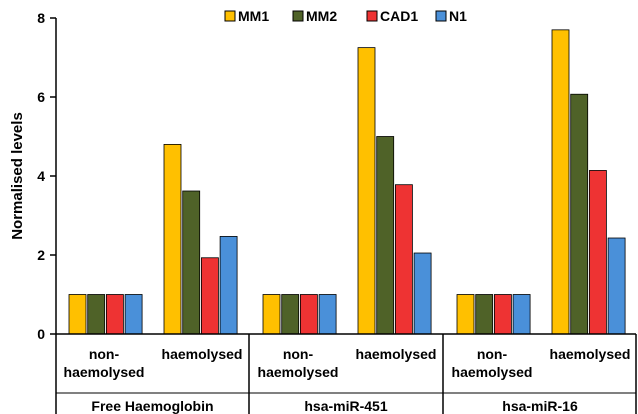 The image size is (638, 414). Describe the element at coordinates (41, 255) in the screenshot. I see `y-tick-label-2: 2` at that location.